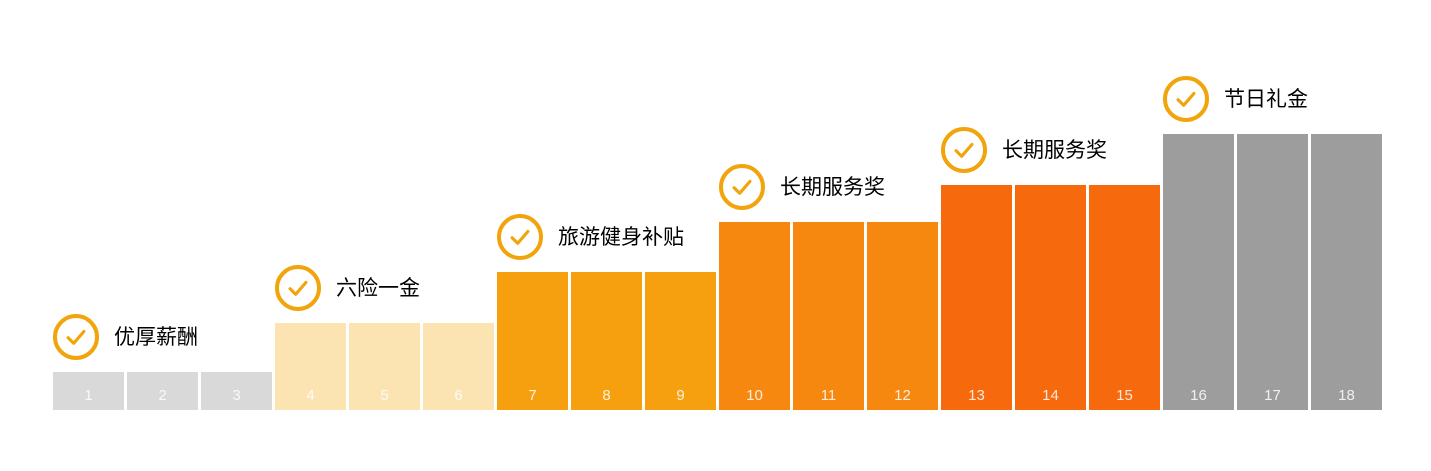 This screenshot has width=1431, height=471. I want to click on benefit-group: 节日礼金 16 17 18, so click(1272, 243).